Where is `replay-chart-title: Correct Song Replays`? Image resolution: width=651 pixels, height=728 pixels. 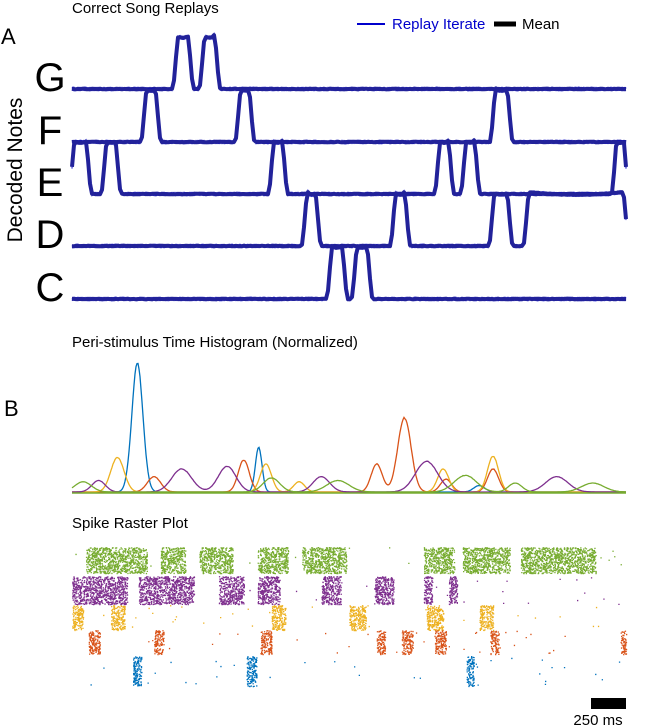
replay-chart-title: Correct Song Replays is located at coordinates (145, 8).